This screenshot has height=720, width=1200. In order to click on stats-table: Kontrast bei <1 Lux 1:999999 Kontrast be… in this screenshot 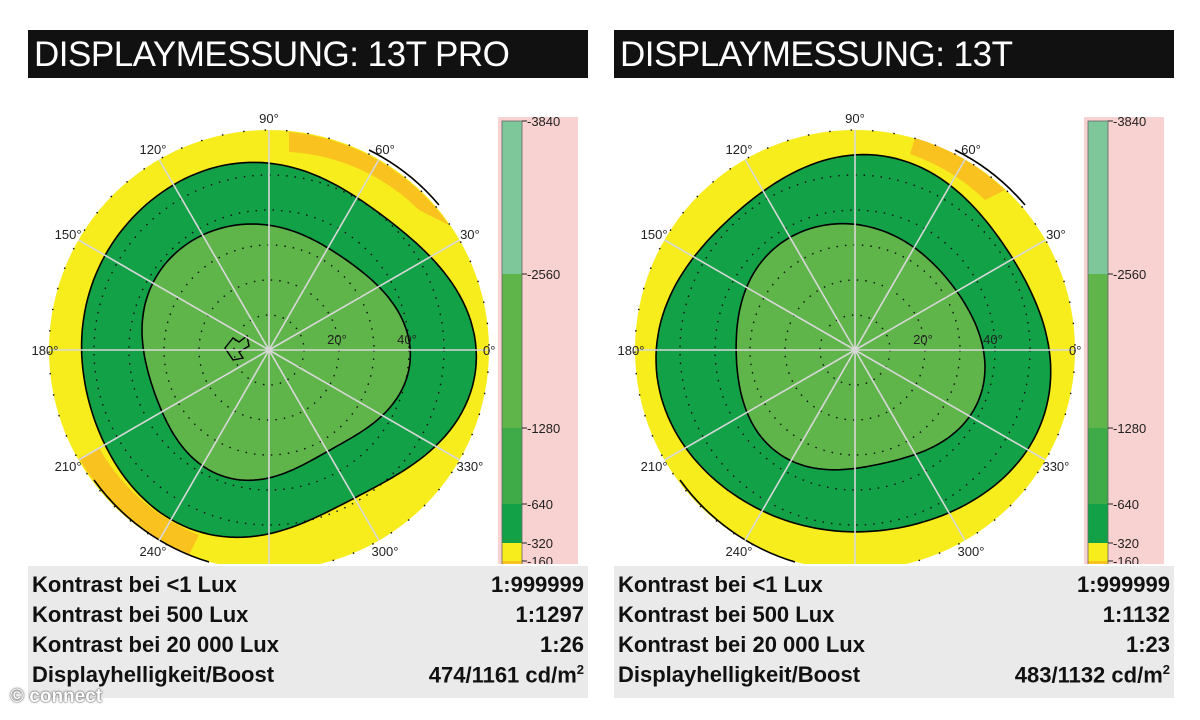, I will do `click(894, 632)`.